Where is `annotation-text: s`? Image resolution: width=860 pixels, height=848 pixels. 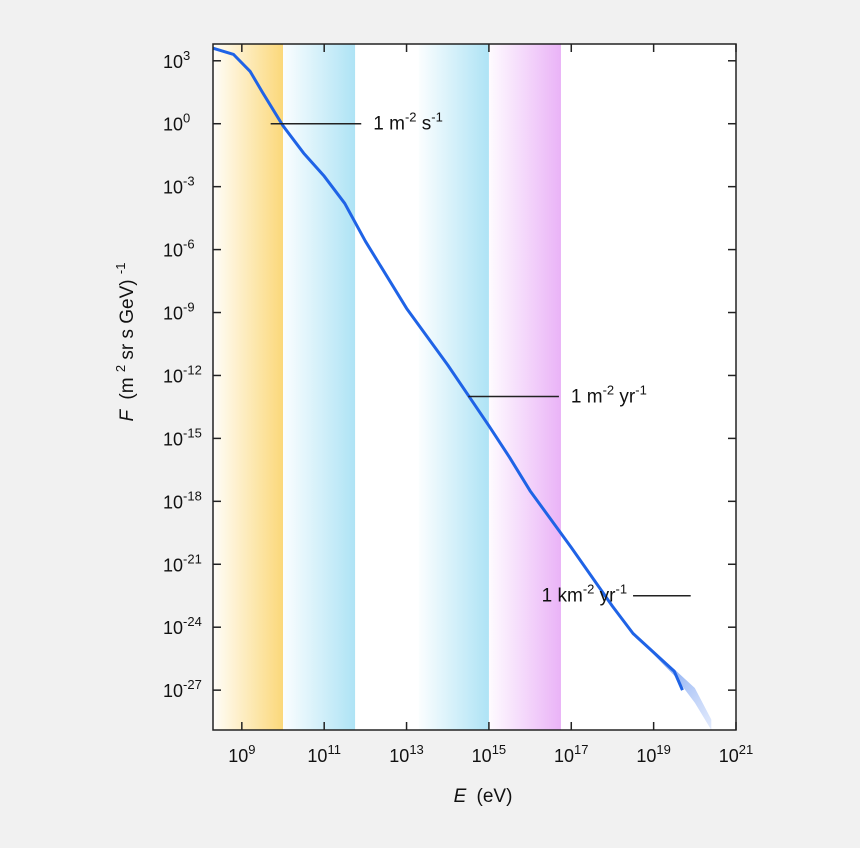
annotation-text: s is located at coordinates (424, 124).